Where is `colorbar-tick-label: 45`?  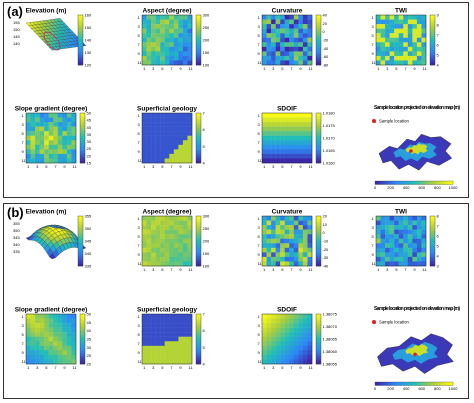 colorbar-tick-label: 45 is located at coordinates (89, 322).